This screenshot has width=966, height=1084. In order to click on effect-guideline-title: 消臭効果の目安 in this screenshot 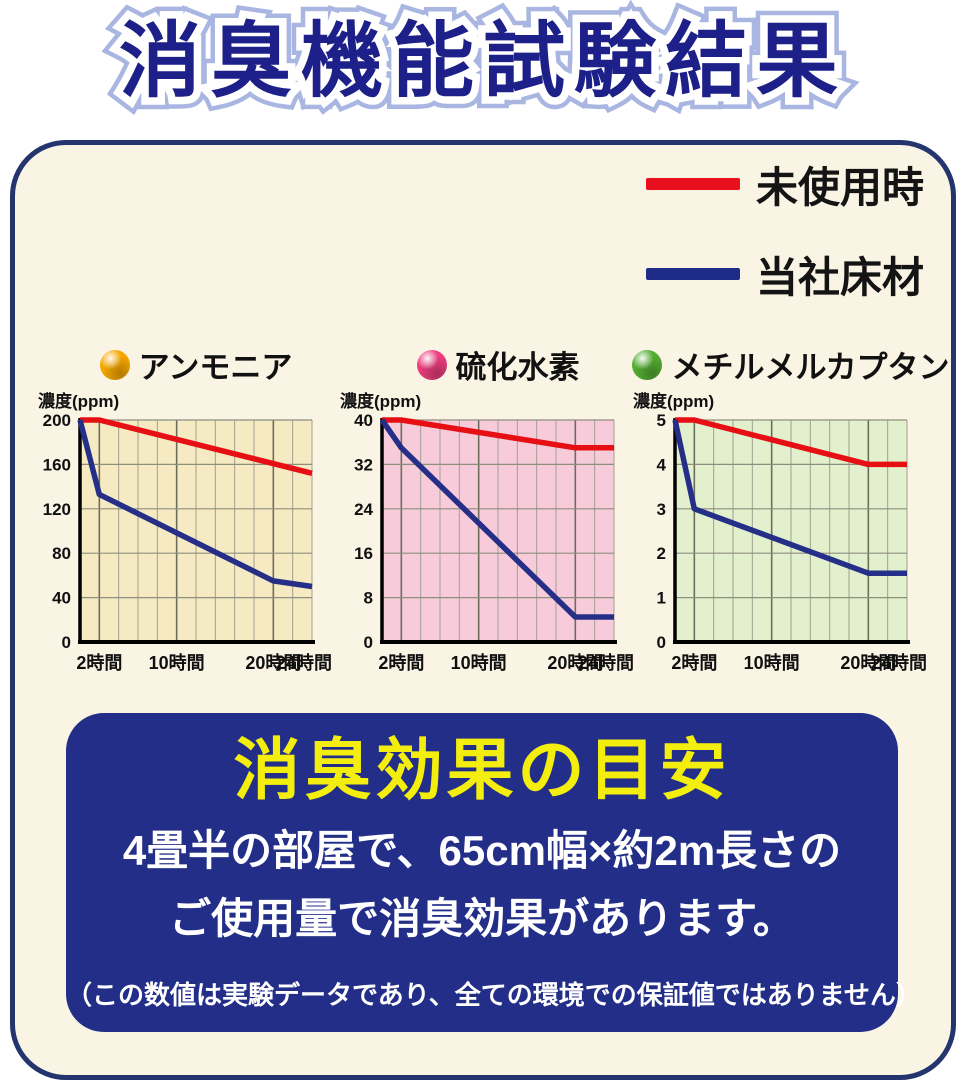, I will do `click(482, 770)`.